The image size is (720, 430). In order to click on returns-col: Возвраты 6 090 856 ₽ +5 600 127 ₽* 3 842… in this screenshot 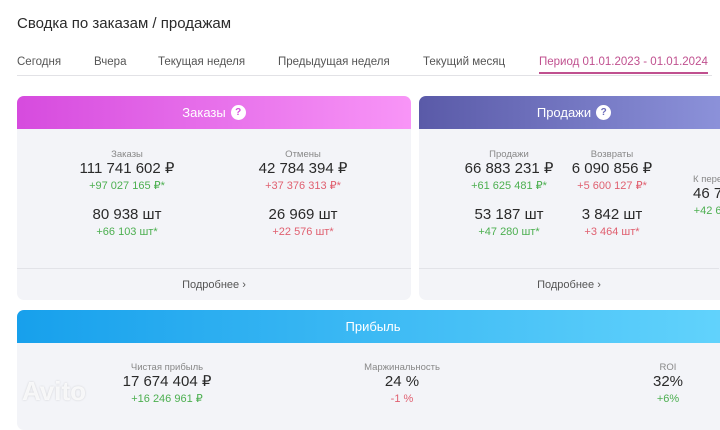, I will do `click(612, 194)`.